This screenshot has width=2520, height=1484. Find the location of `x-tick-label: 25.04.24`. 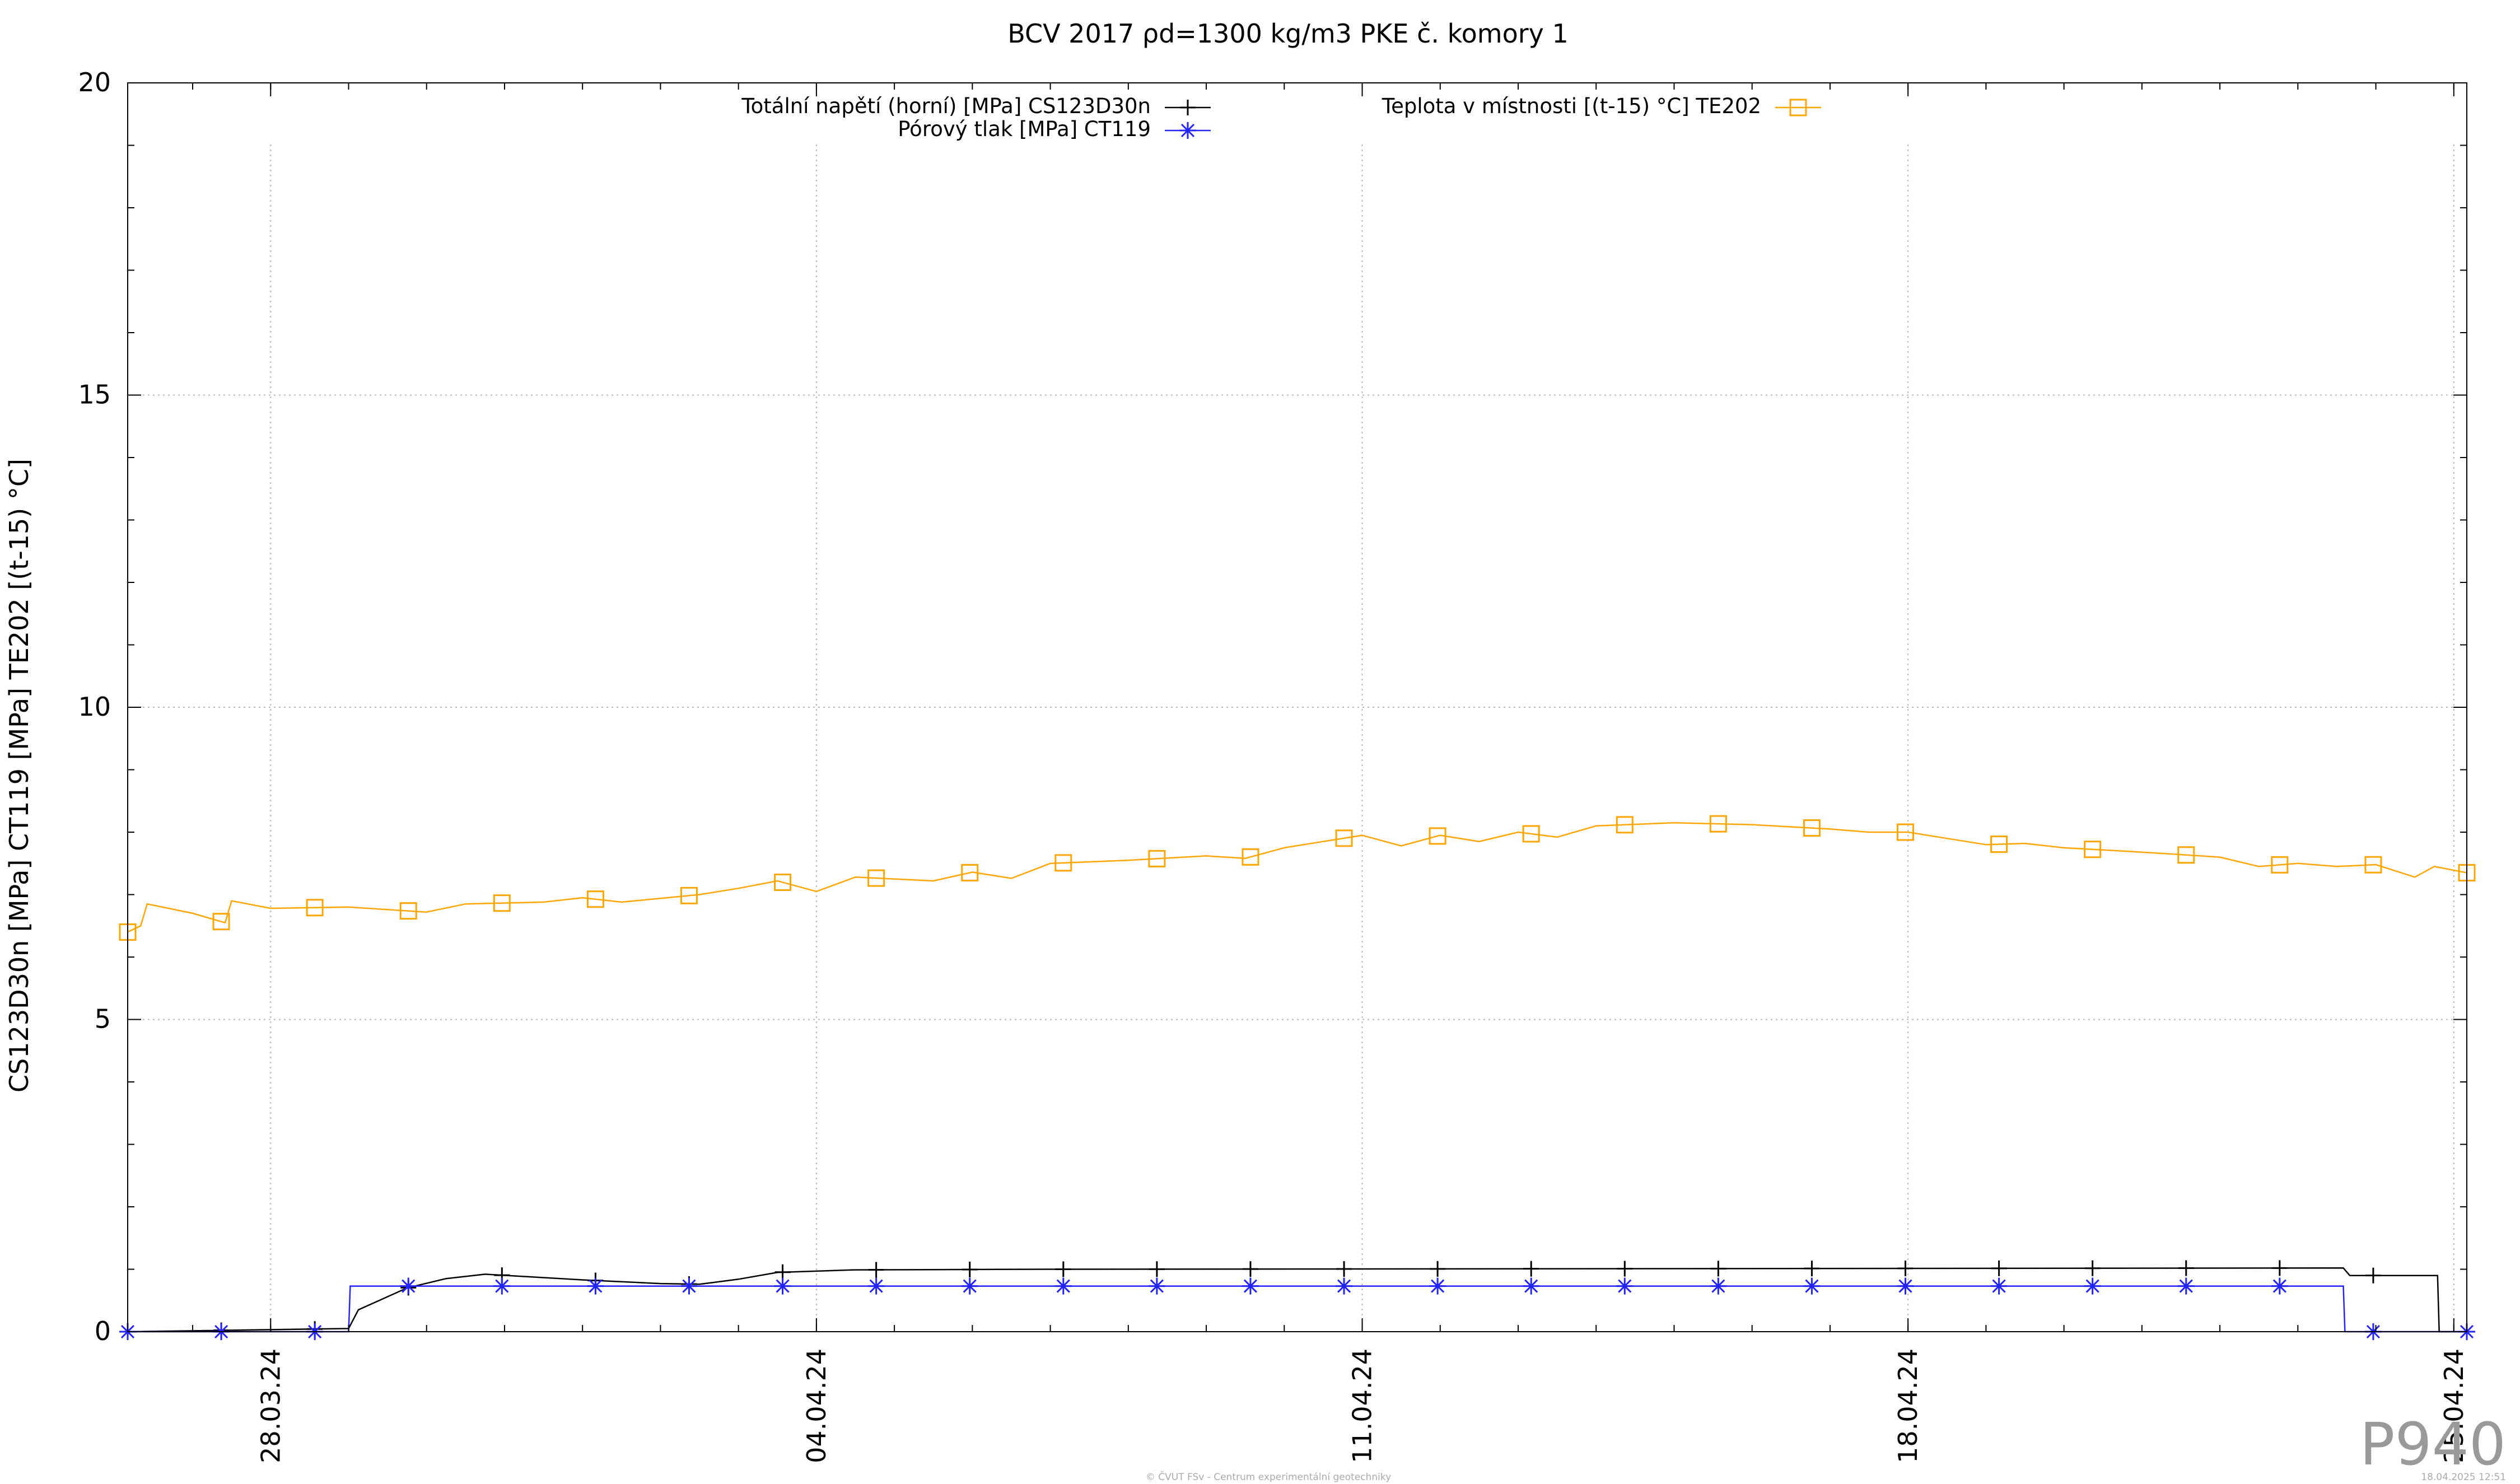

x-tick-label: 25.04.24 is located at coordinates (2454, 1406).